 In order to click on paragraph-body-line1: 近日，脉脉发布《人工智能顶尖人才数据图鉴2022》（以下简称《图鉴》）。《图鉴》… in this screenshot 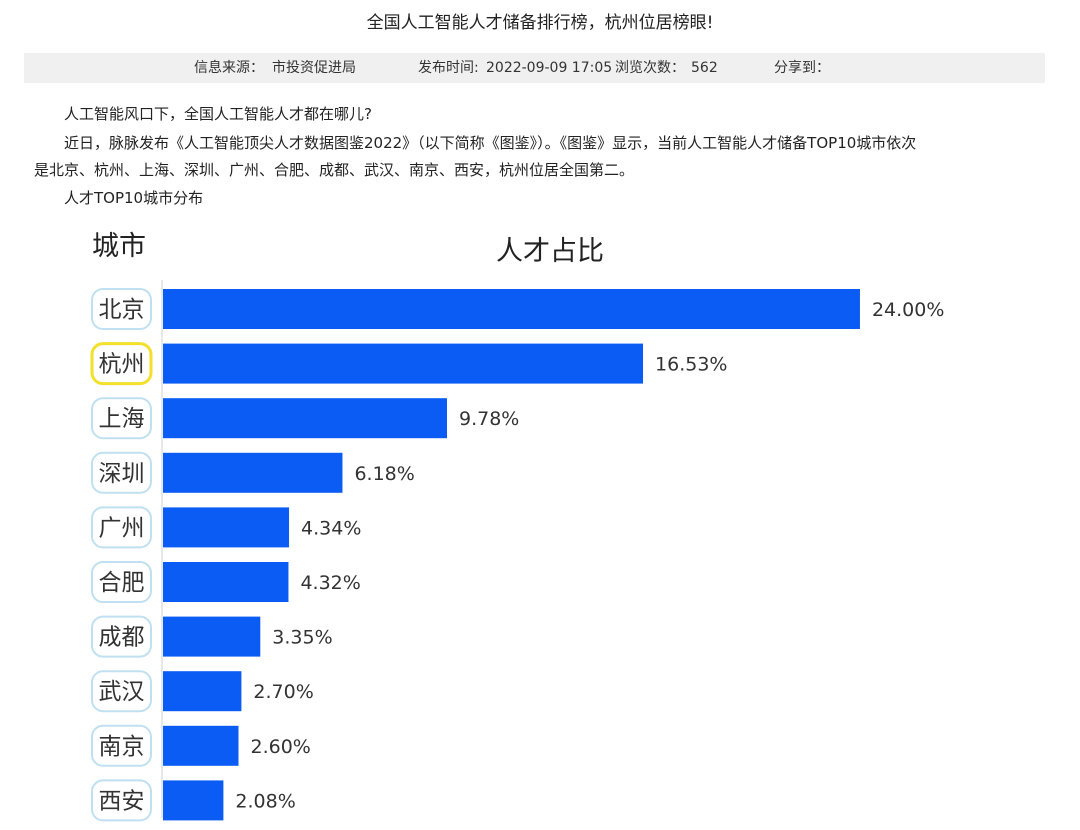, I will do `click(490, 143)`.